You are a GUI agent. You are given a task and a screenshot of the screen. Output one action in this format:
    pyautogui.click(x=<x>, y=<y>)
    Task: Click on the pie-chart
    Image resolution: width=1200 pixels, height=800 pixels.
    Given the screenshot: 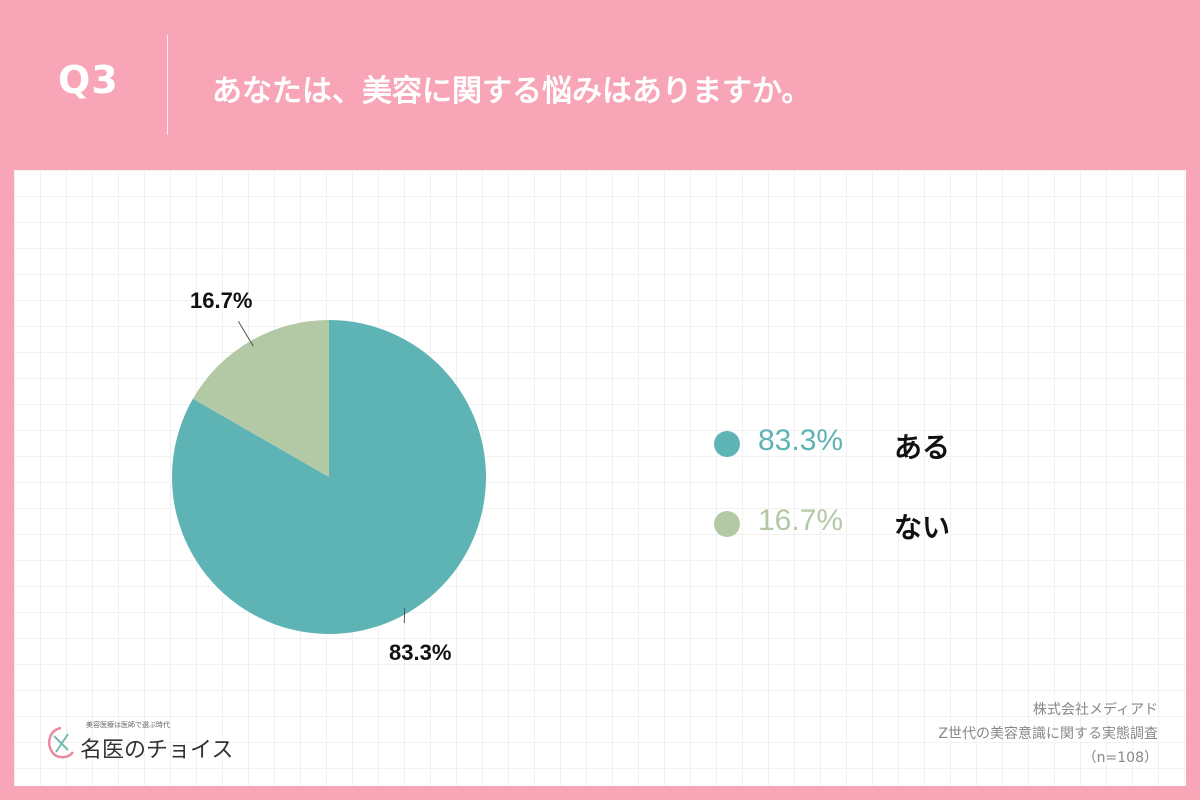 What is the action you would take?
    pyautogui.click(x=328, y=477)
    